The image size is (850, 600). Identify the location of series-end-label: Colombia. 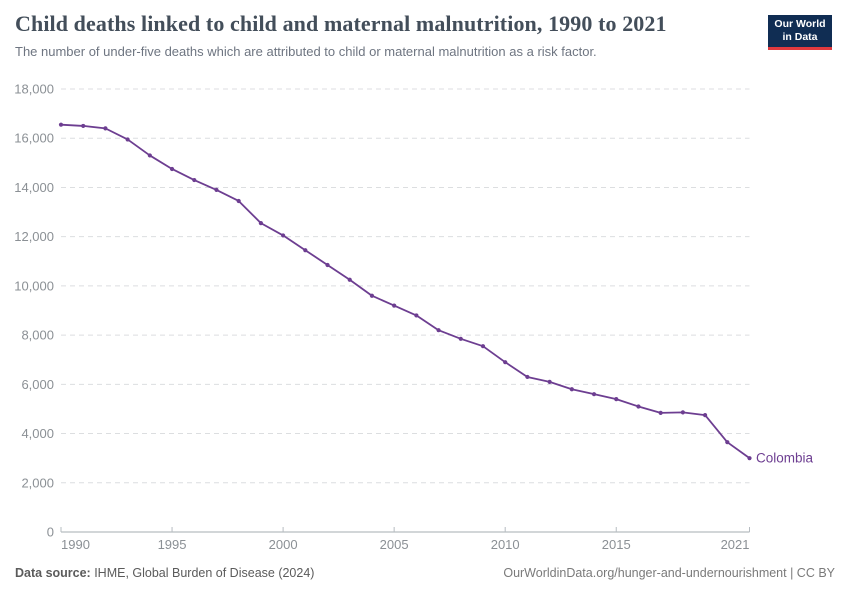
(785, 458).